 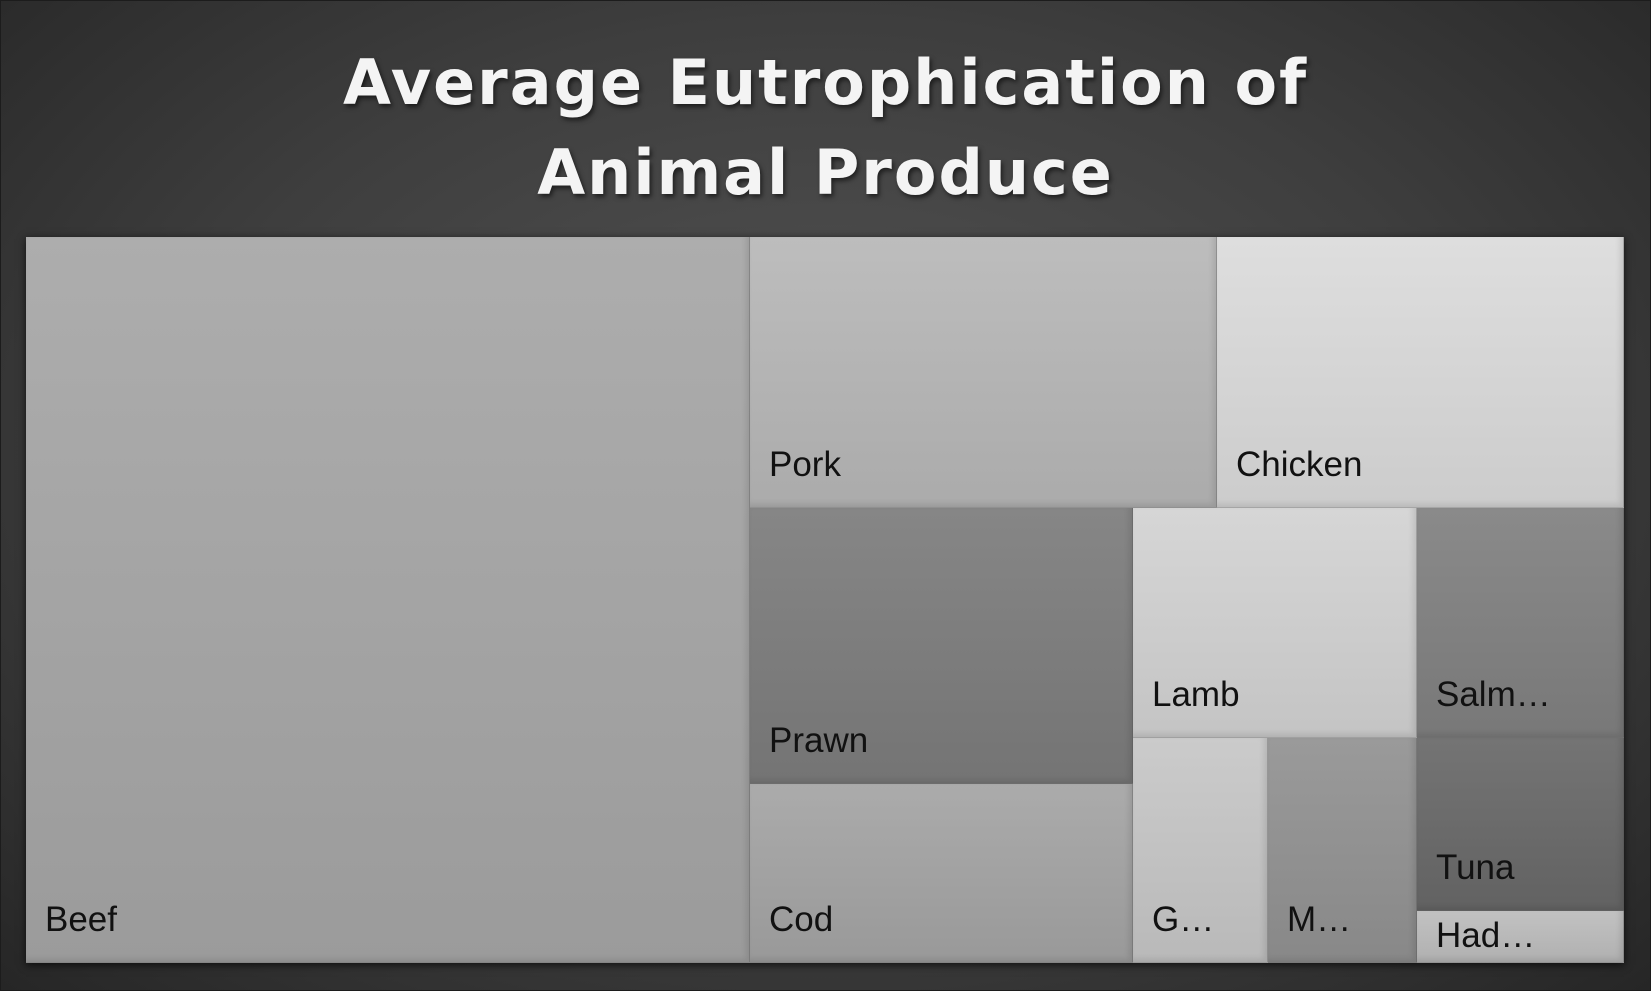 What do you see at coordinates (801, 919) in the screenshot?
I see `treemap-label-cod: Cod` at bounding box center [801, 919].